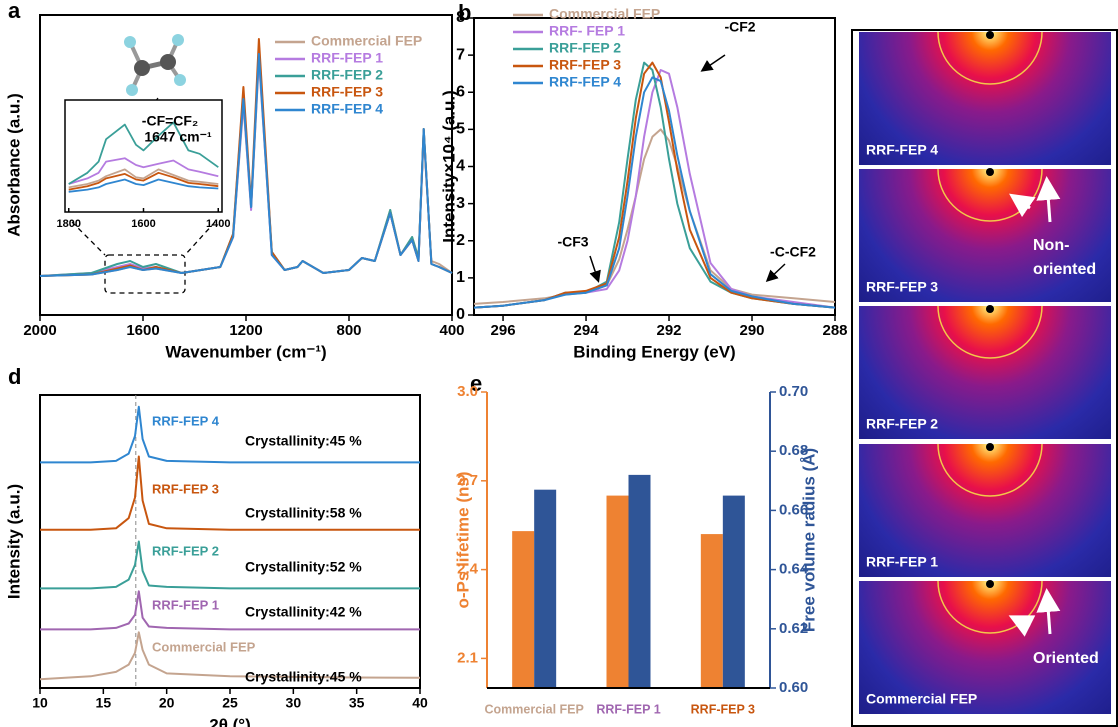 The width and height of the screenshot is (1118, 727). What do you see at coordinates (460, 314) in the screenshot?
I see `y-tick-label: 0` at bounding box center [460, 314].